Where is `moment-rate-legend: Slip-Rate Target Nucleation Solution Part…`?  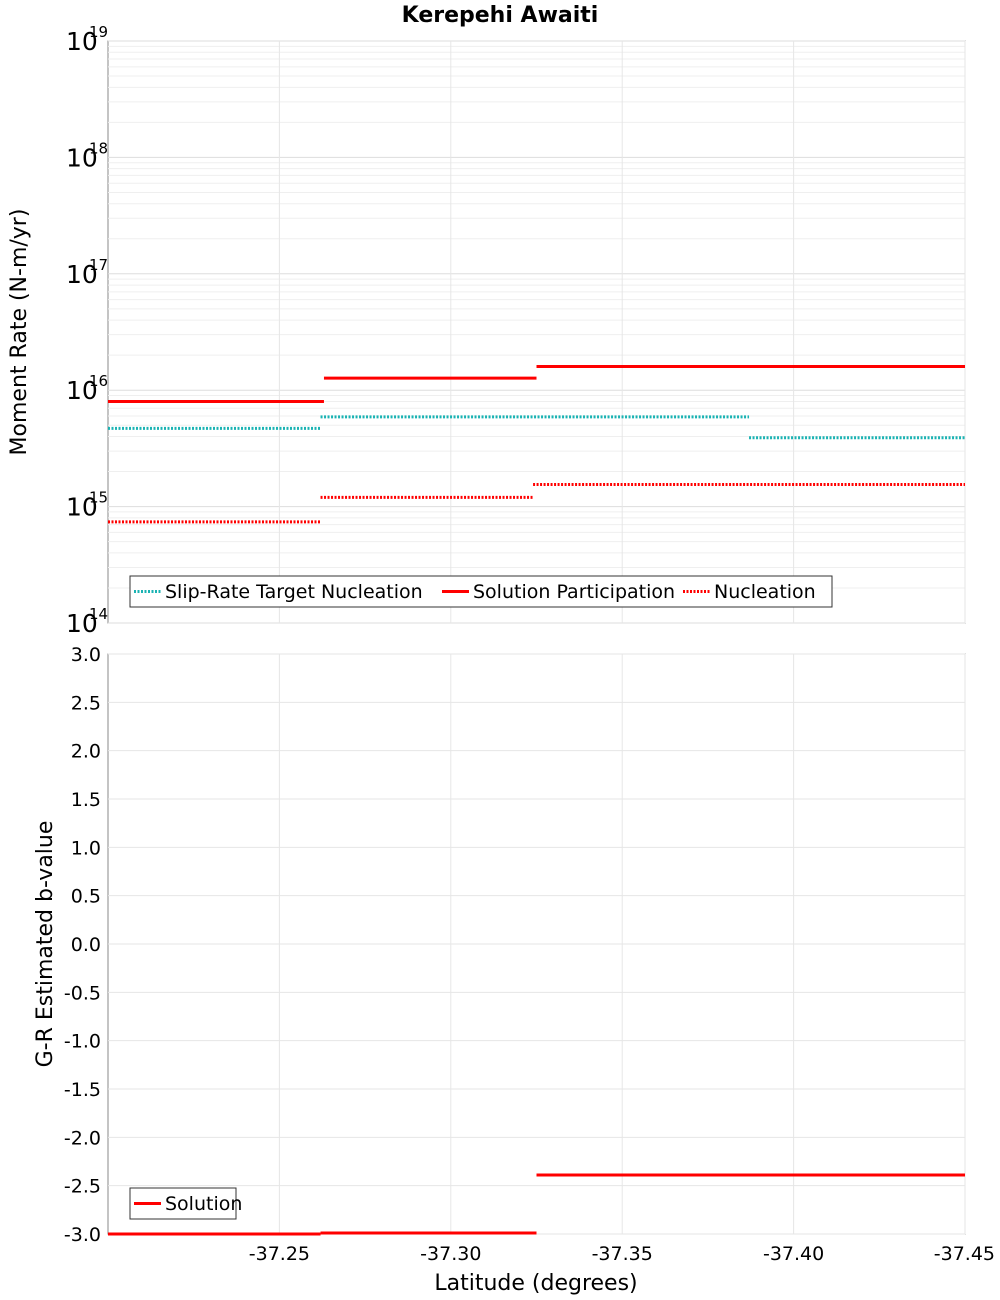
moment-rate-legend: Slip-Rate Target Nucleation Solution Part… is located at coordinates (481, 591).